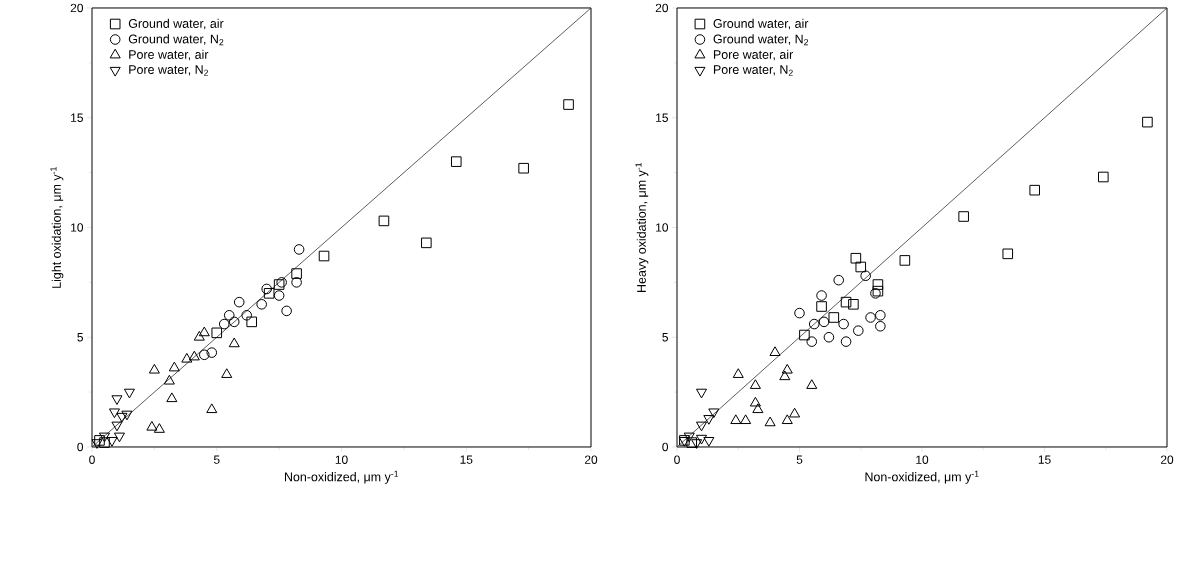 The image size is (1179, 577). Describe the element at coordinates (665, 447) in the screenshot. I see `y-tick-label: 0` at that location.